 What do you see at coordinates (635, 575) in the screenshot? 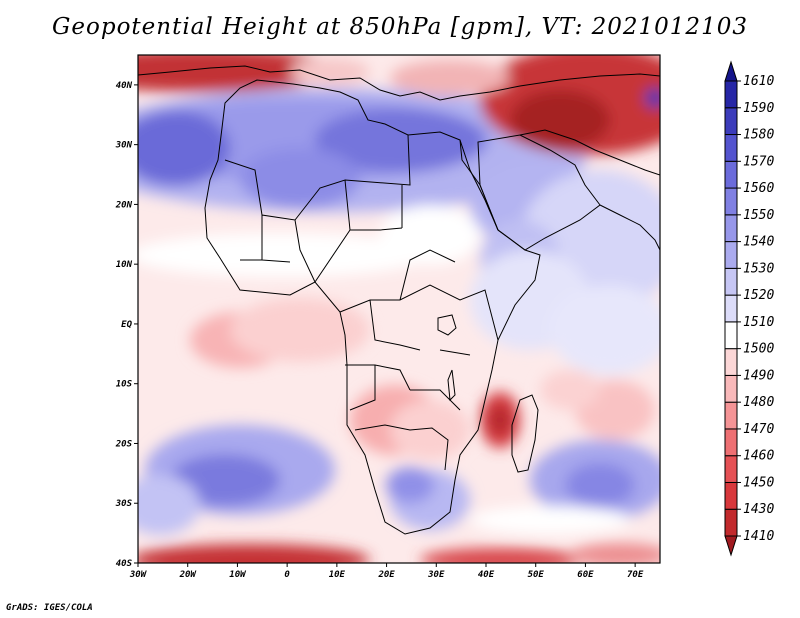
I see `lon-tick-label: 70E` at bounding box center [635, 575].